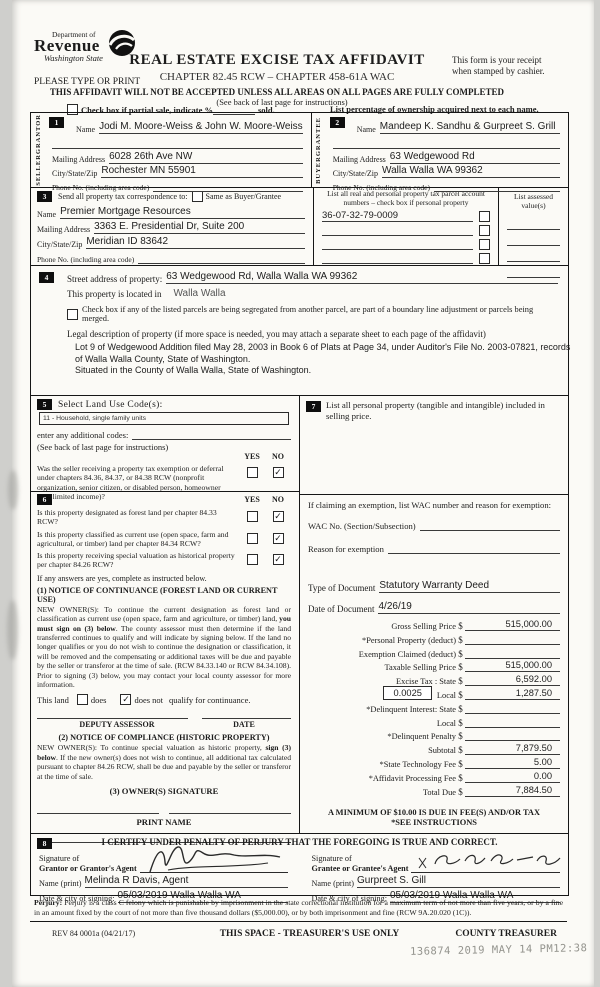 Image resolution: width=600 pixels, height=987 pixels. Describe the element at coordinates (186, 881) in the screenshot. I see `grantor-name-print-value: Melinda R Davis, Agent` at that location.